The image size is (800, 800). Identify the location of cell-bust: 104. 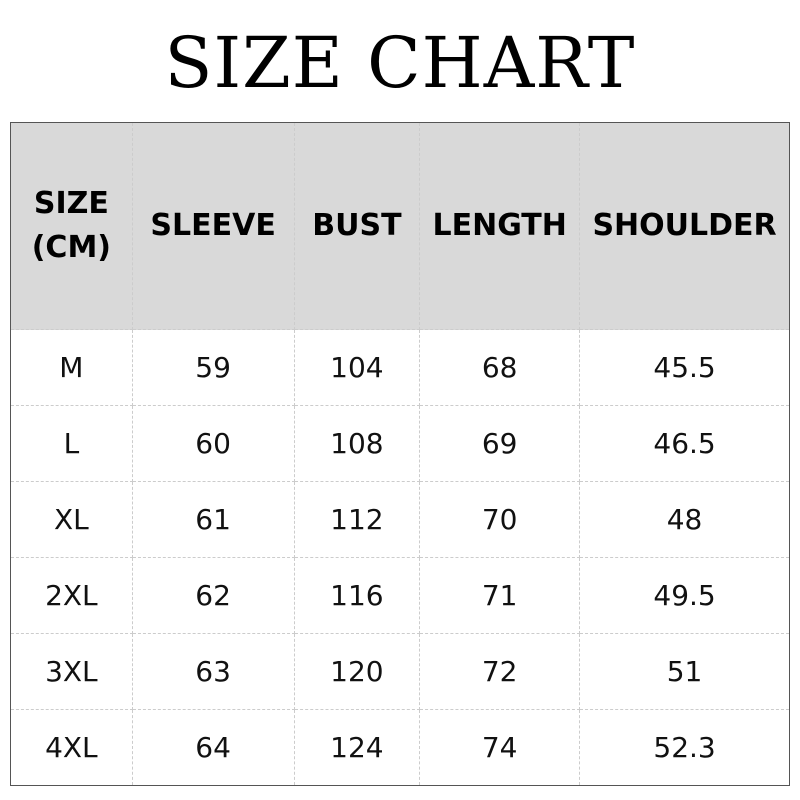
(357, 367).